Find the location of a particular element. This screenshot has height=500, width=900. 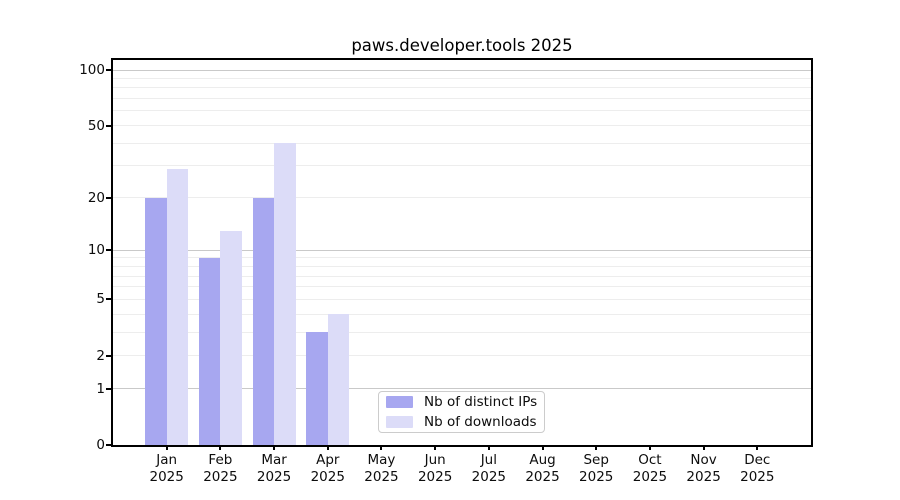

x-tick-label: Jul 2025 is located at coordinates (489, 468).